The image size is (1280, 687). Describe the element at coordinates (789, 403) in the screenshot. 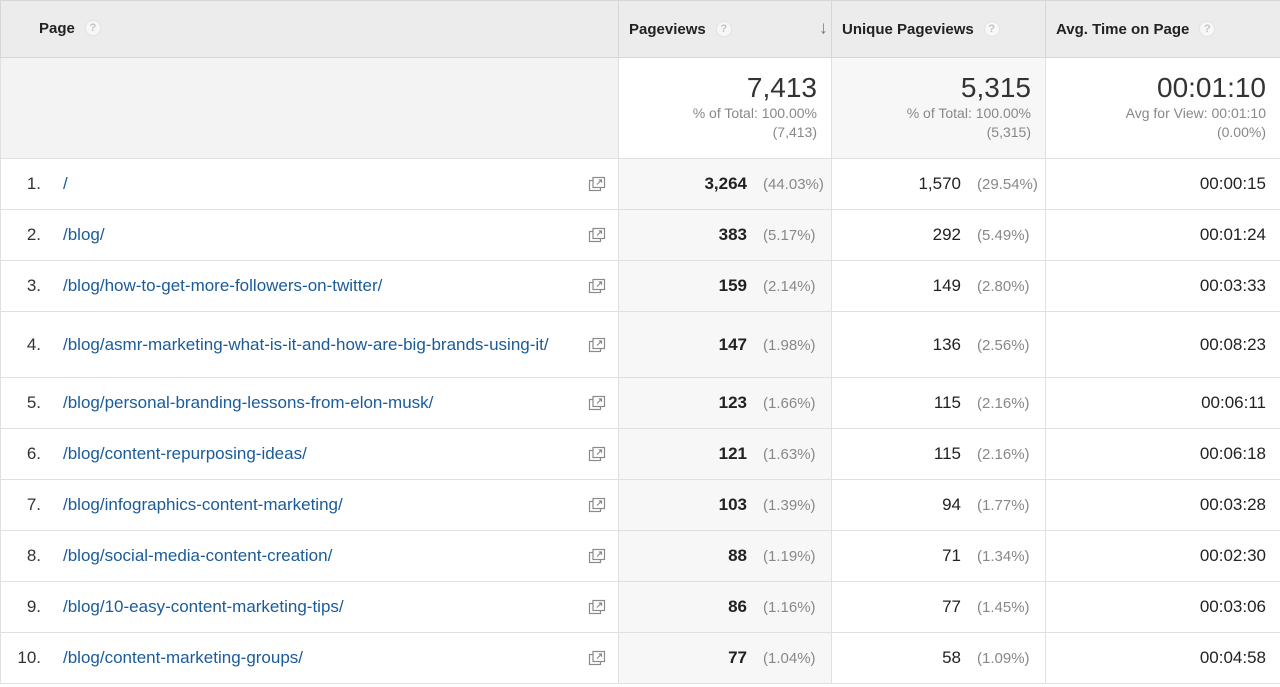

I see `pageviews-percent: (1.66%)` at that location.